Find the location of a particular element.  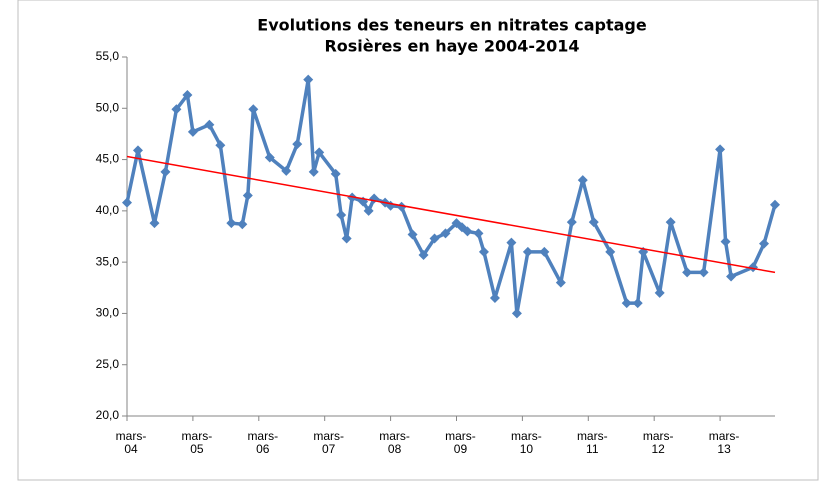

y-tick-label: 35,0 is located at coordinates (108, 261).